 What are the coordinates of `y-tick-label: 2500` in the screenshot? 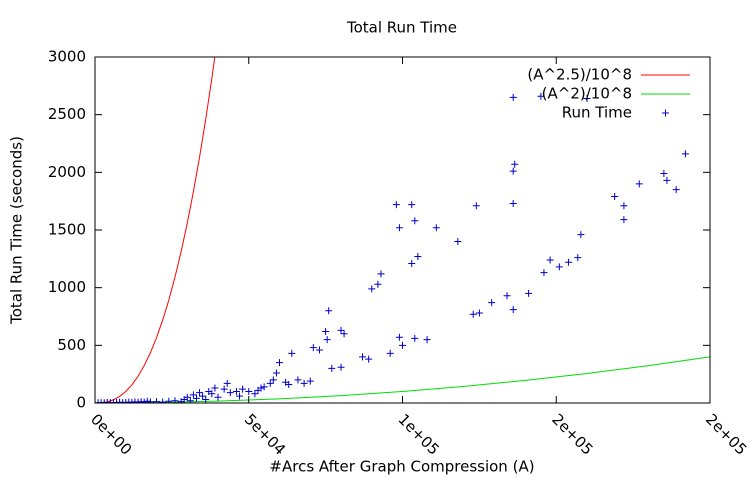 It's located at (67, 114).